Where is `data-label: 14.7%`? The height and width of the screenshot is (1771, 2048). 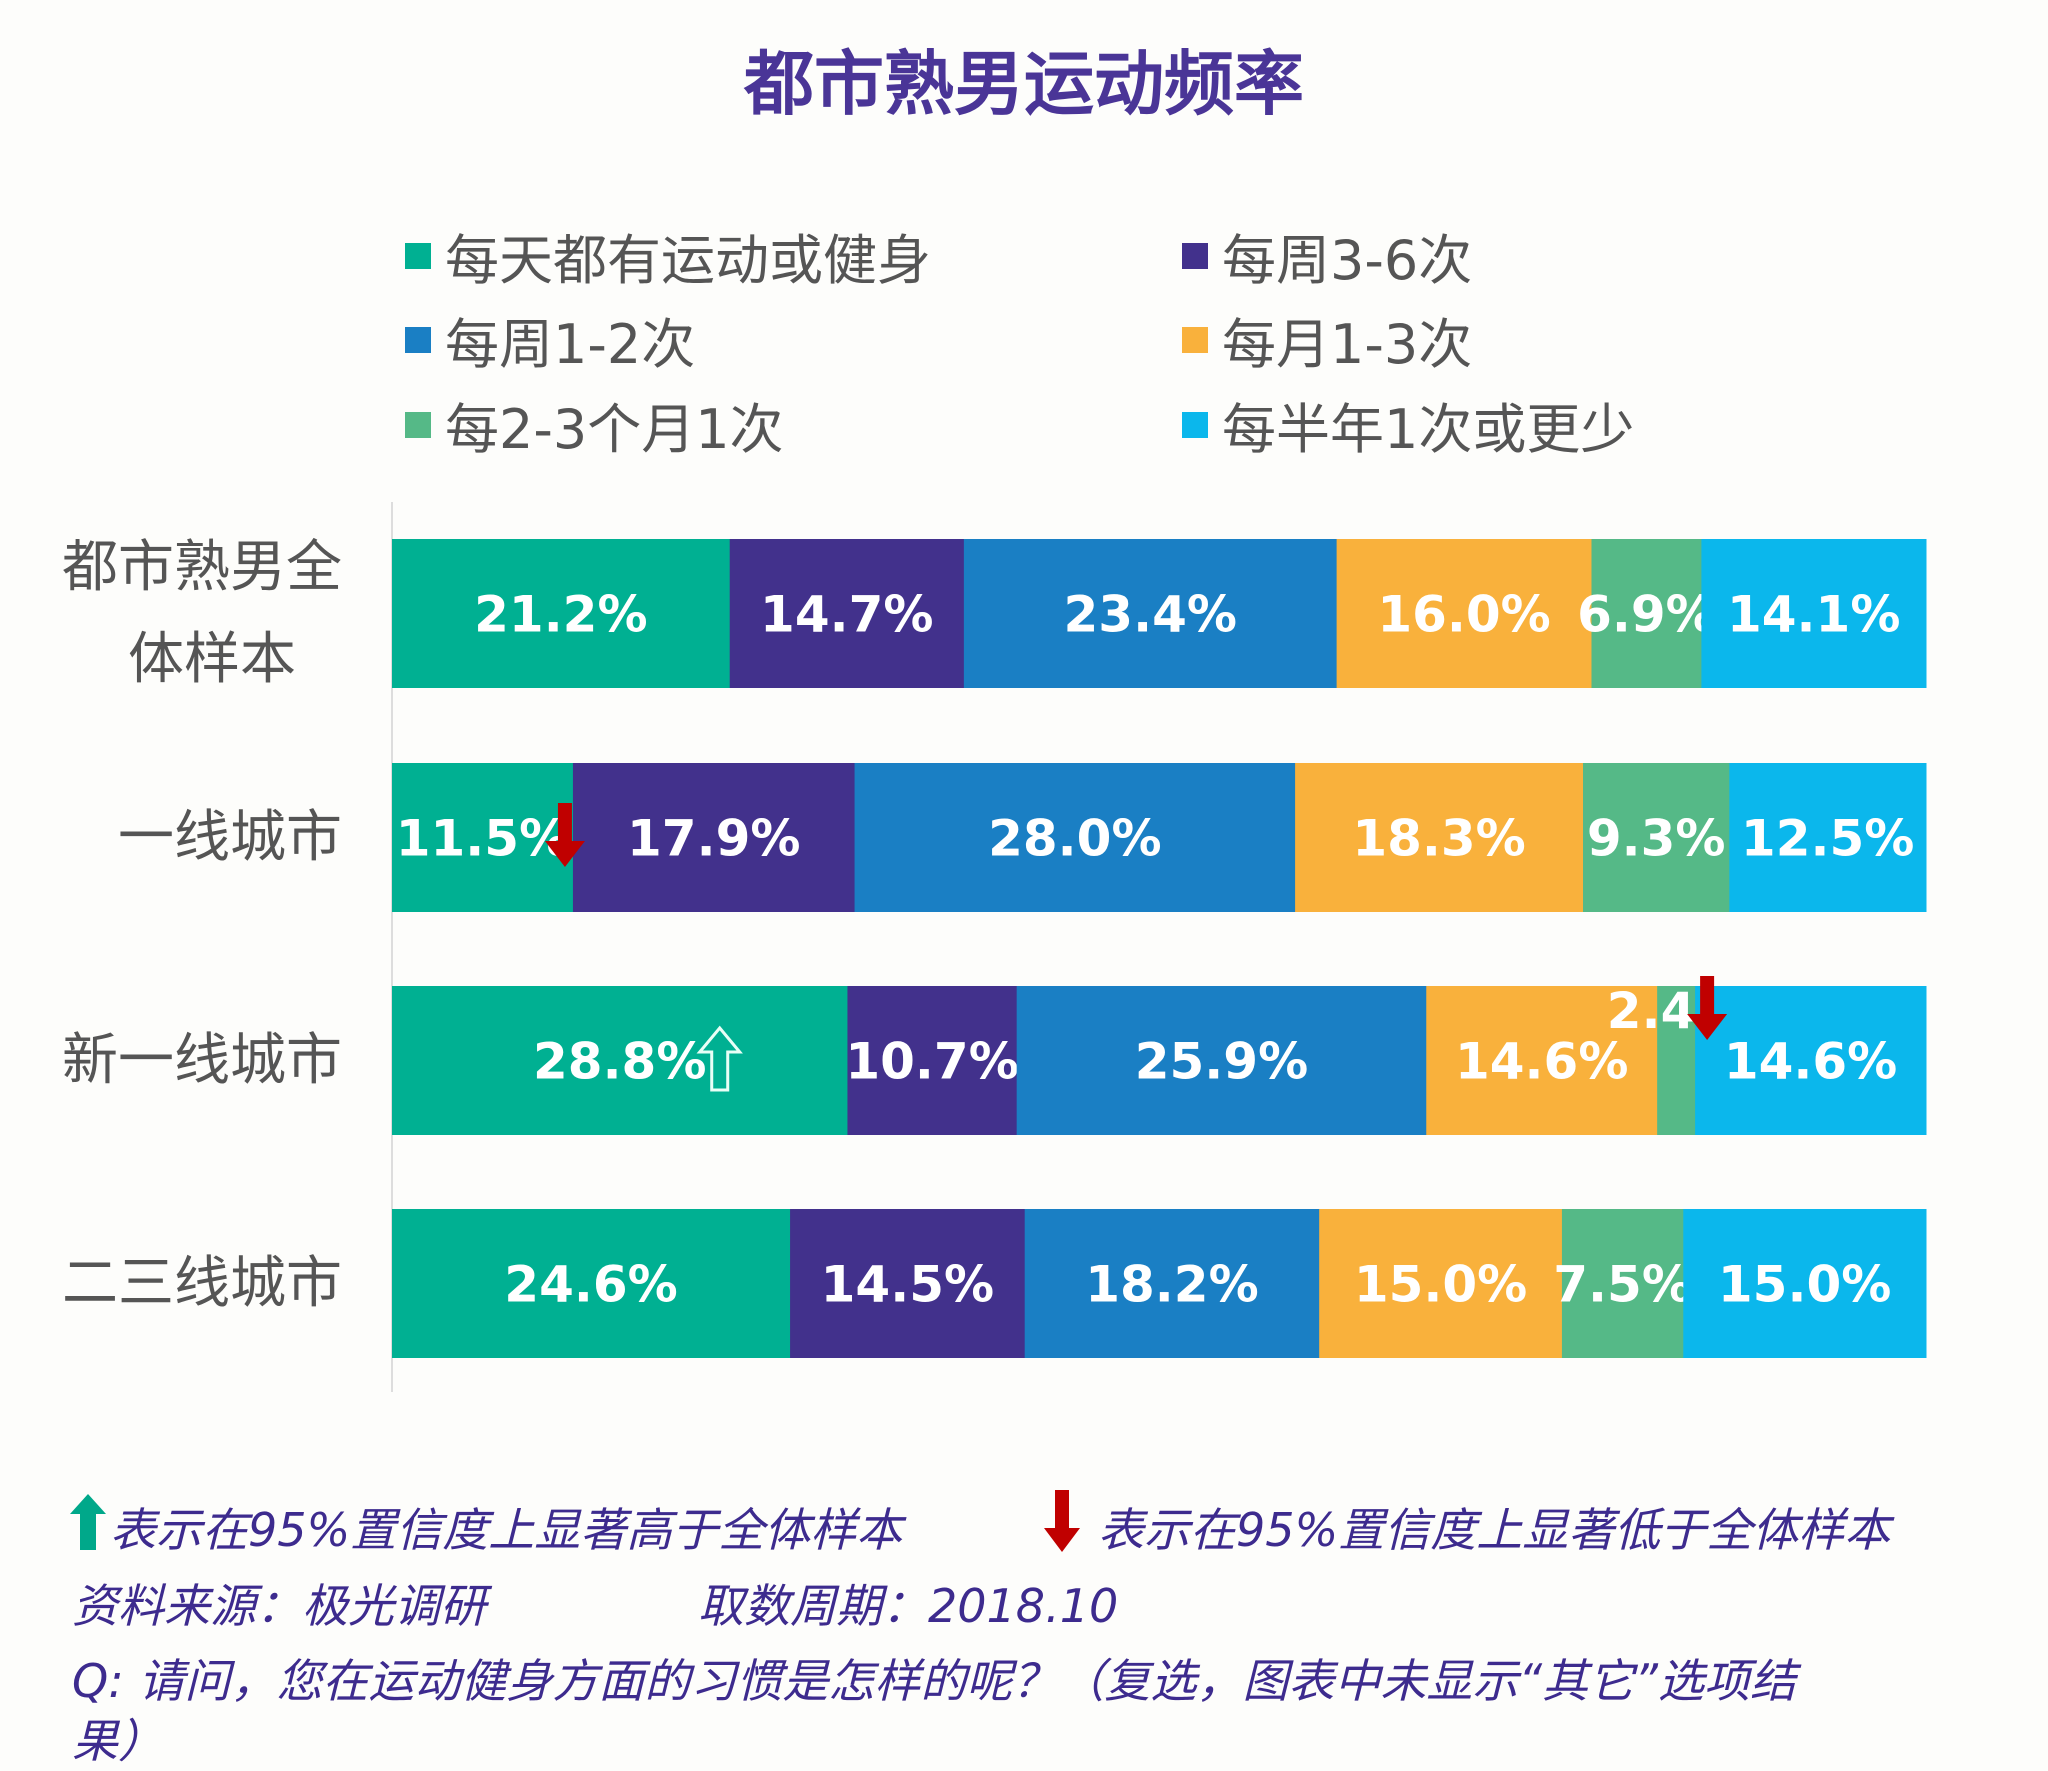
data-label: 14.7% is located at coordinates (846, 615).